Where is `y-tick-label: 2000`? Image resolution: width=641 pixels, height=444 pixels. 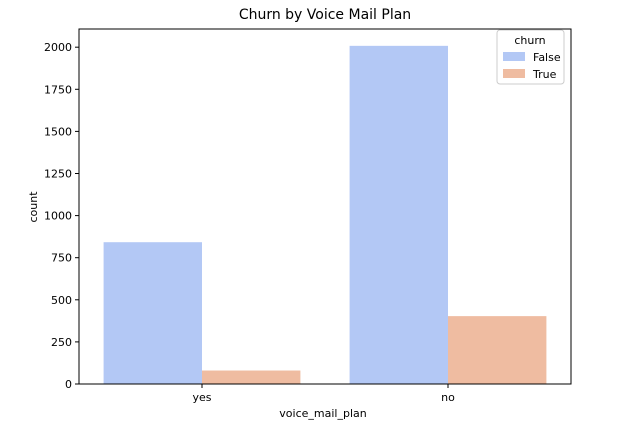 y-tick-label: 2000 is located at coordinates (58, 47).